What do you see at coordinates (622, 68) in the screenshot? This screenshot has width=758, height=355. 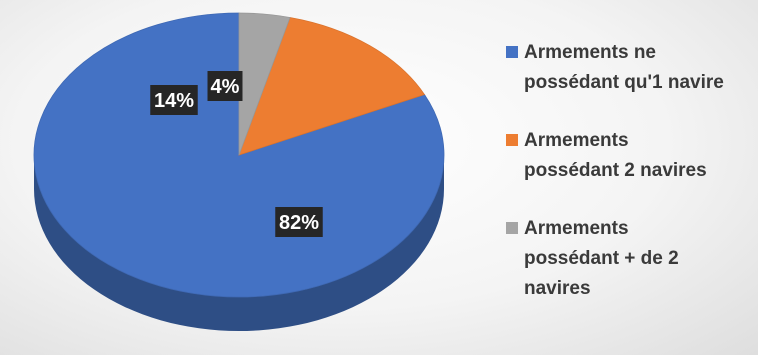 I see `legend-item-1-navire: Armements ne possédant qu'1 navire` at bounding box center [622, 68].